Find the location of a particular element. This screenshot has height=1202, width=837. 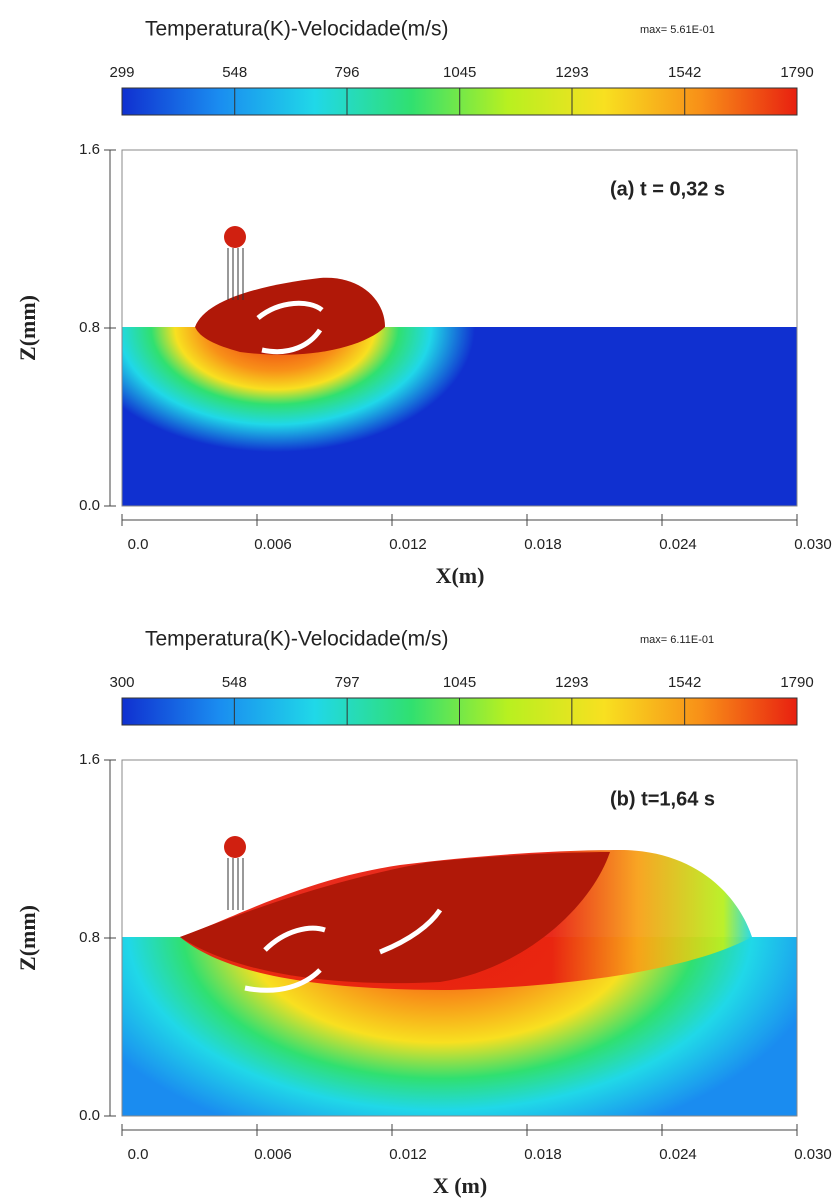

colorbar-tick-label: 796 is located at coordinates (346, 72).